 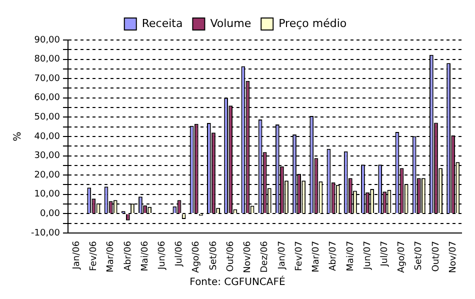 What do you see at coordinates (145, 256) in the screenshot?
I see `x-tick-label: Mai/06` at bounding box center [145, 256].